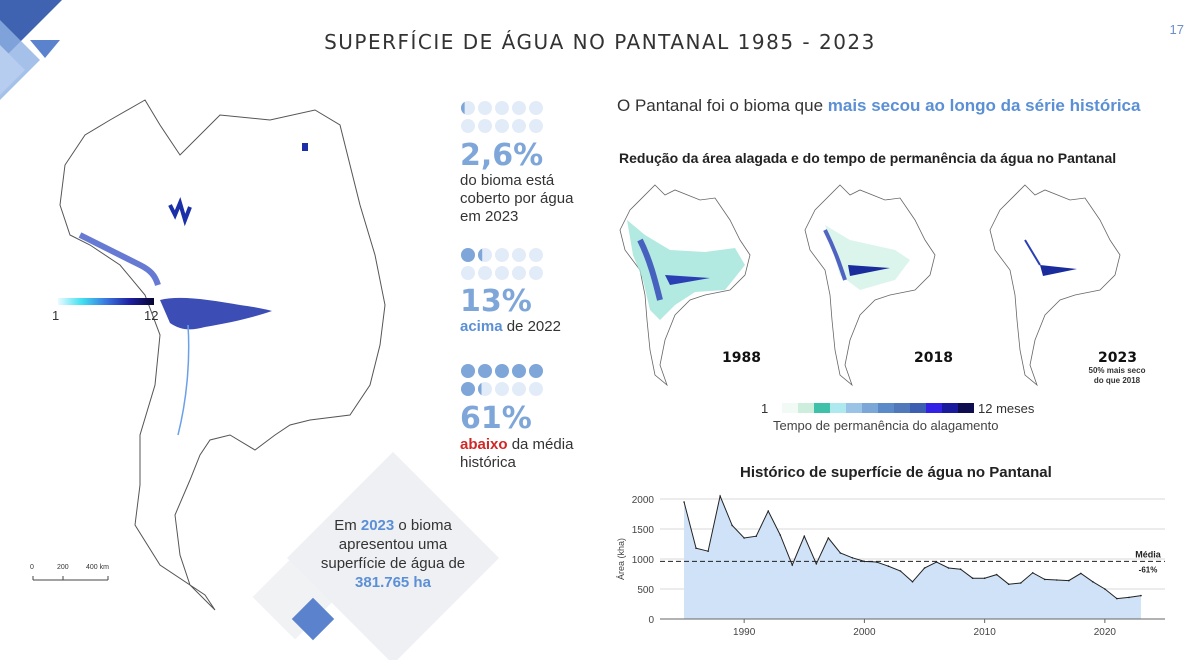 The image size is (1200, 660). What do you see at coordinates (1015, 408) in the screenshot?
I see `duration-legend-unit: meses` at bounding box center [1015, 408].